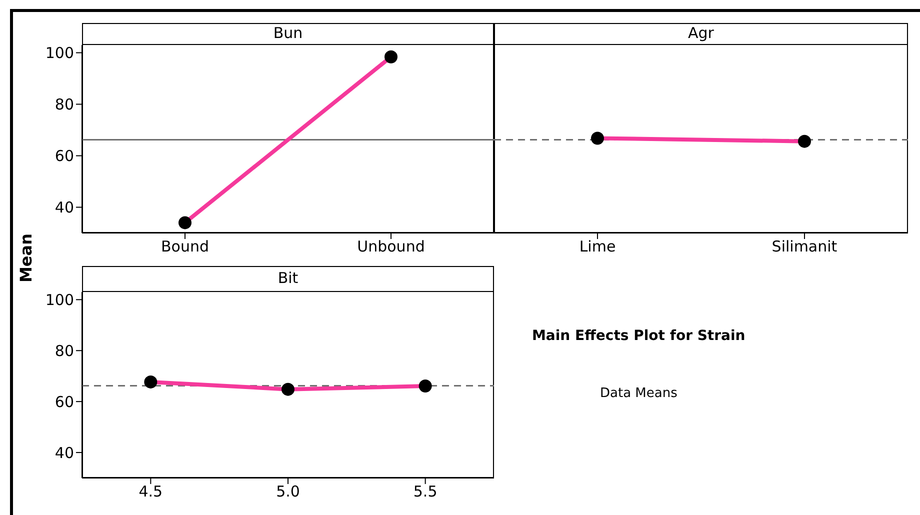  What do you see at coordinates (150, 491) in the screenshot?
I see `x-tick-label: 4.5` at bounding box center [150, 491].